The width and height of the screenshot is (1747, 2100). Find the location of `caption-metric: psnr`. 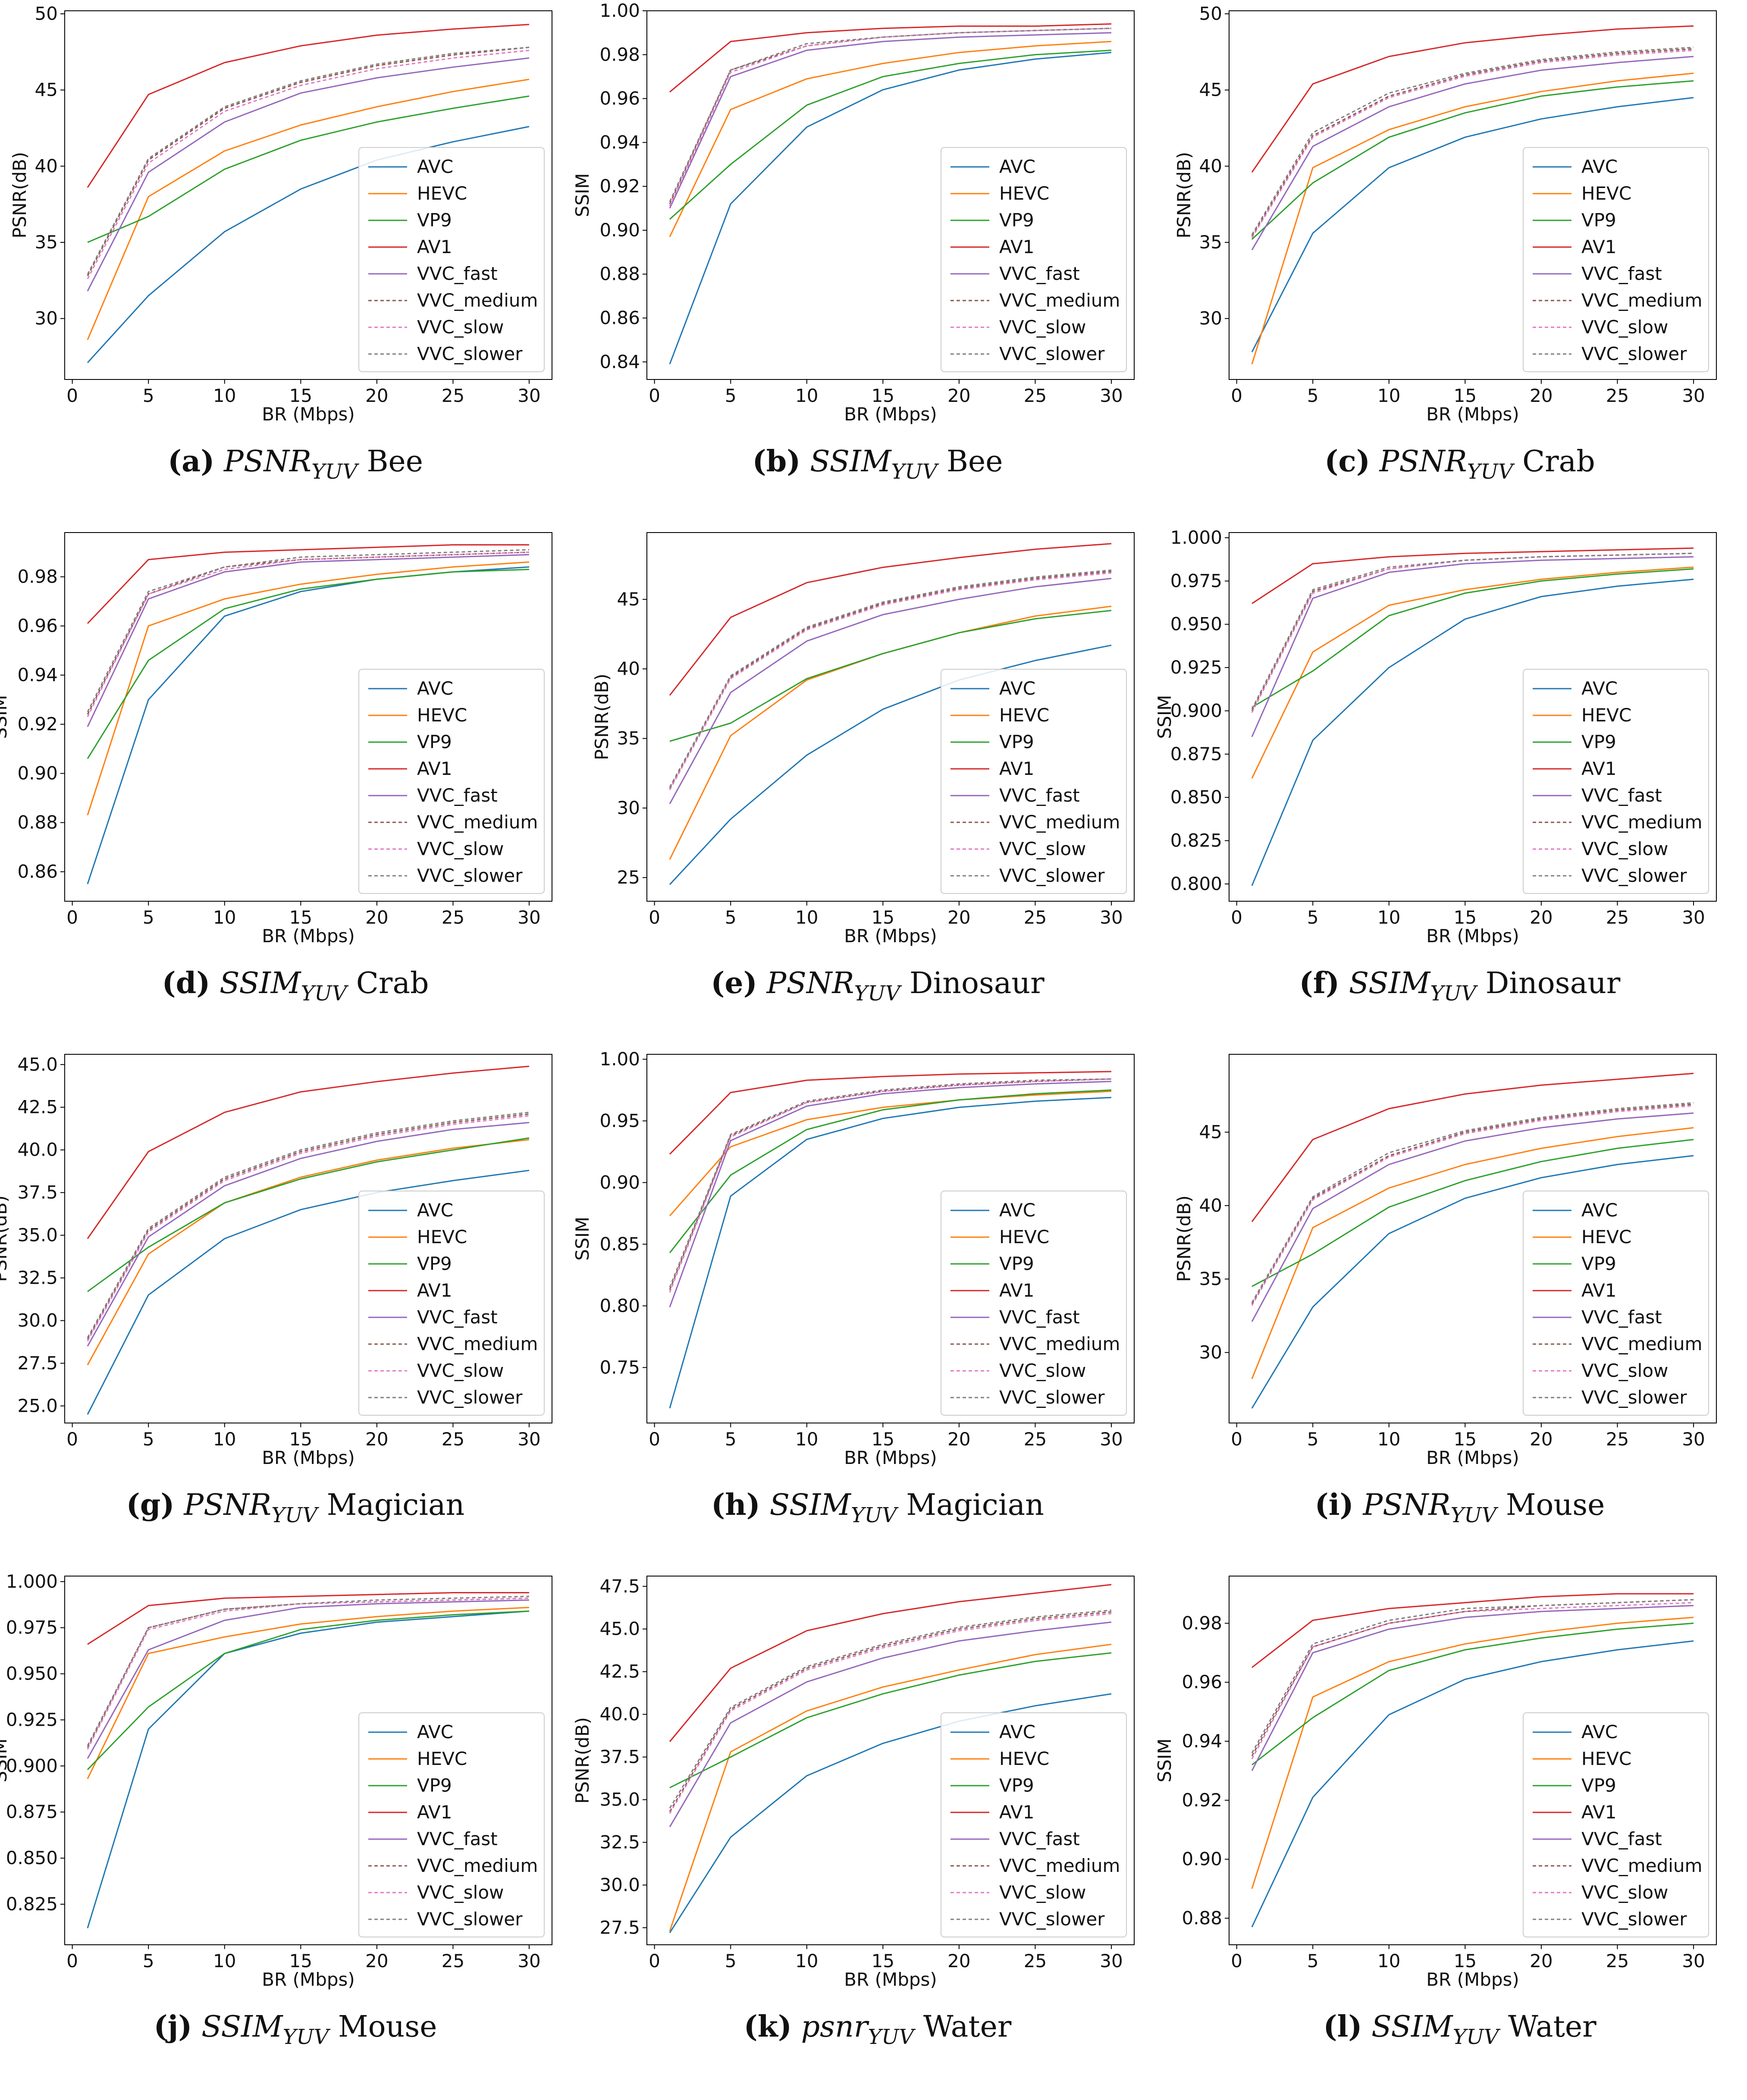

caption-metric: psnr is located at coordinates (834, 2027).